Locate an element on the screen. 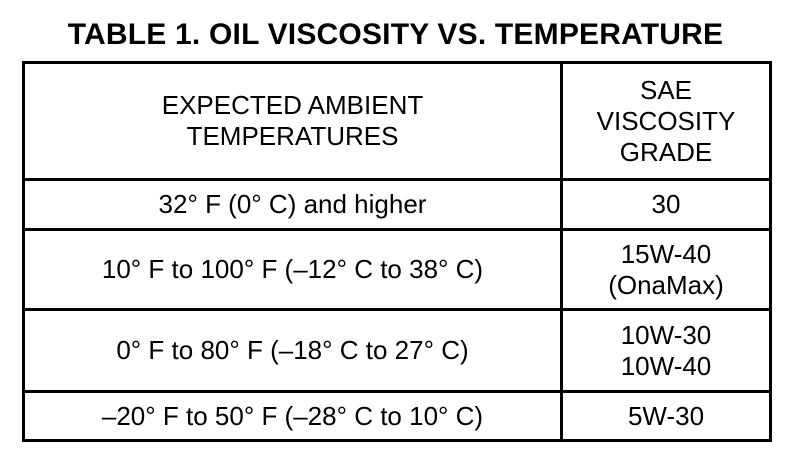  grade-cell: 30 is located at coordinates (666, 204).